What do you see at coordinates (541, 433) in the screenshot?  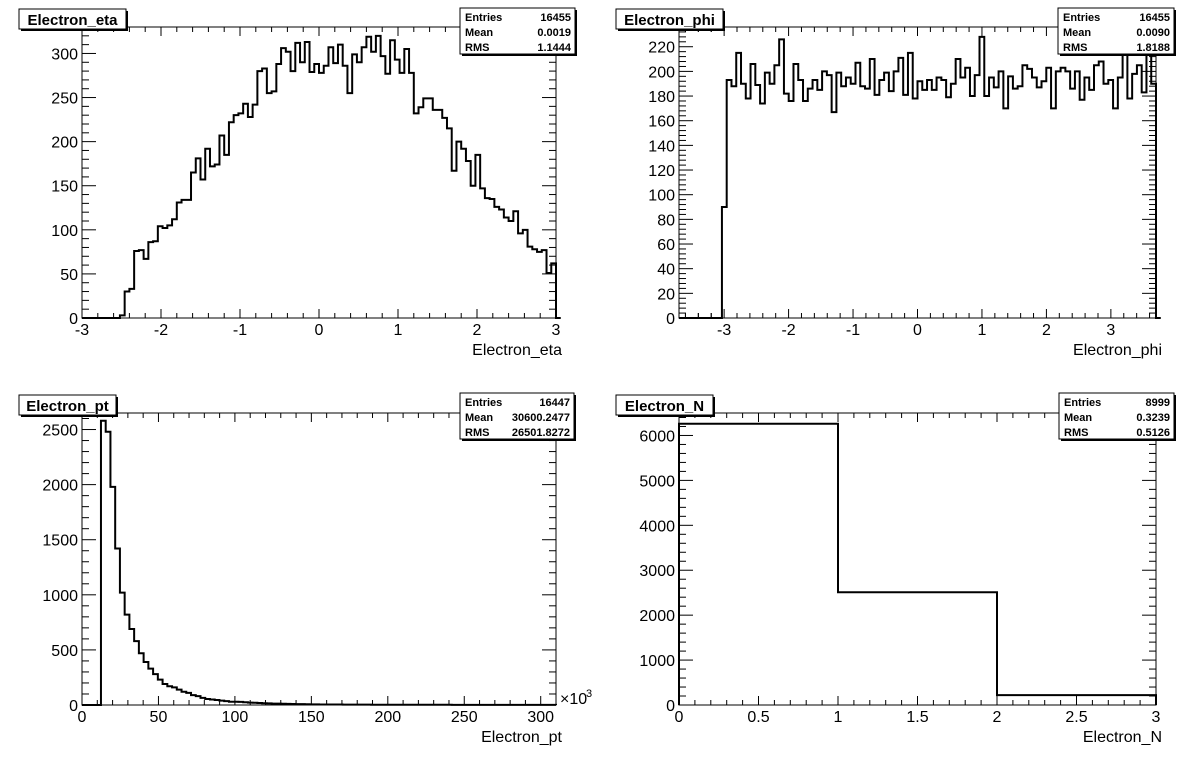 I see `stats-value: 26501.8272` at bounding box center [541, 433].